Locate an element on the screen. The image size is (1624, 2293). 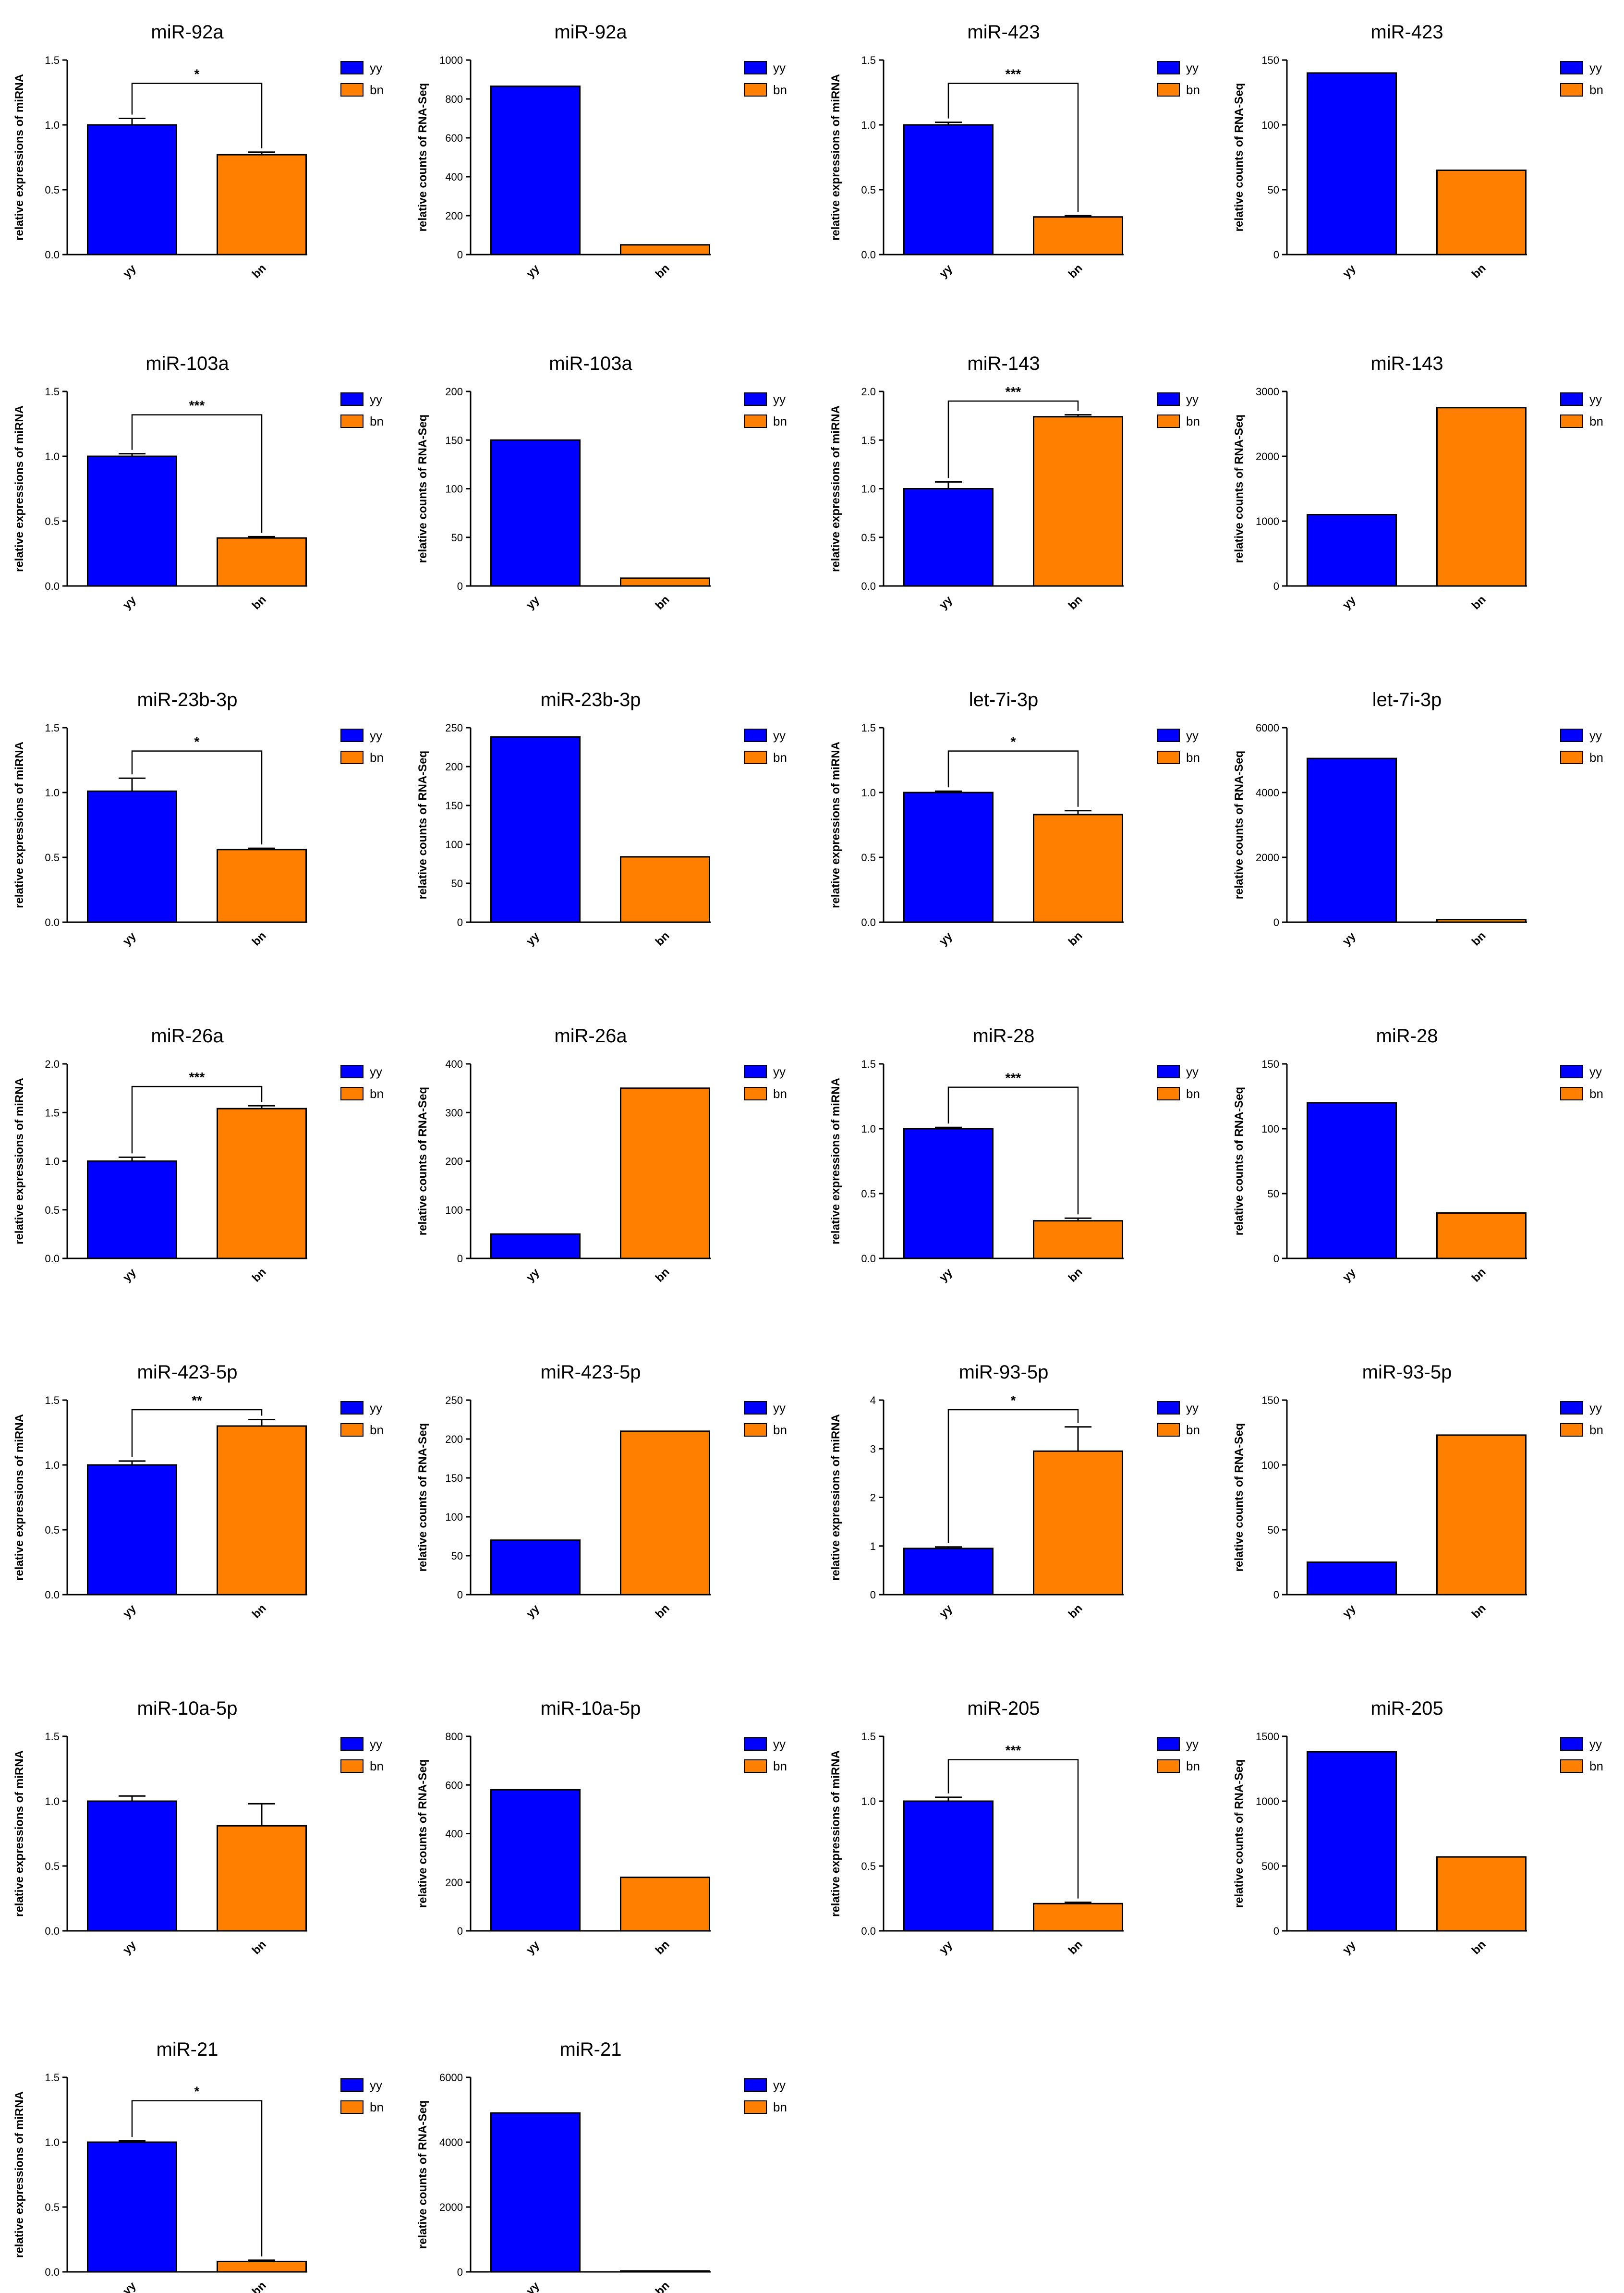
y-tick-label: 4000 is located at coordinates (1267, 793).